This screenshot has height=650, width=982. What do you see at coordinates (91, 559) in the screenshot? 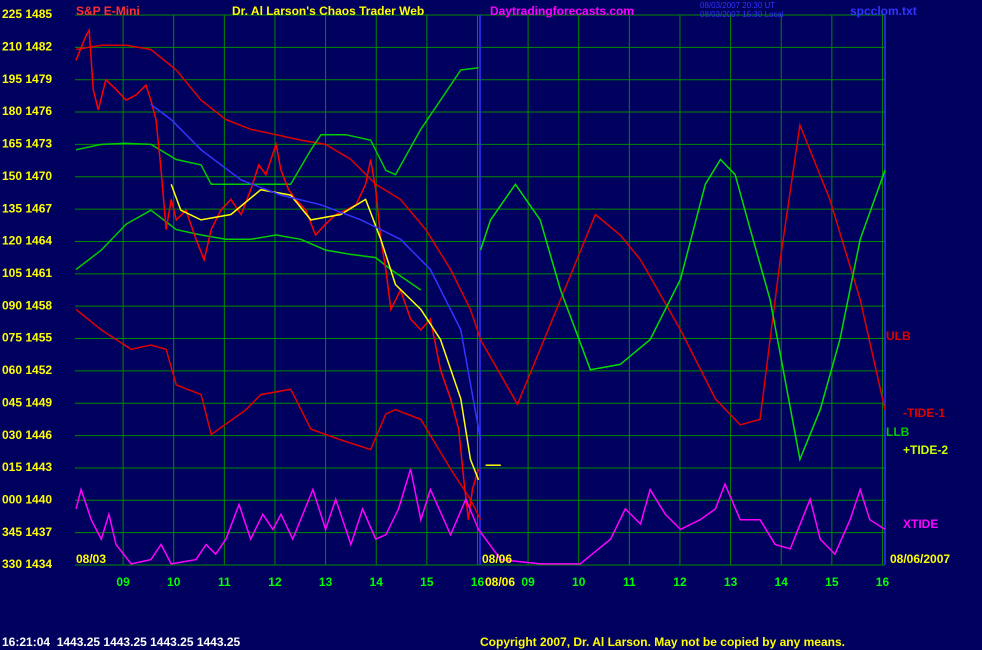
I see `date-label: 08/03` at bounding box center [91, 559].